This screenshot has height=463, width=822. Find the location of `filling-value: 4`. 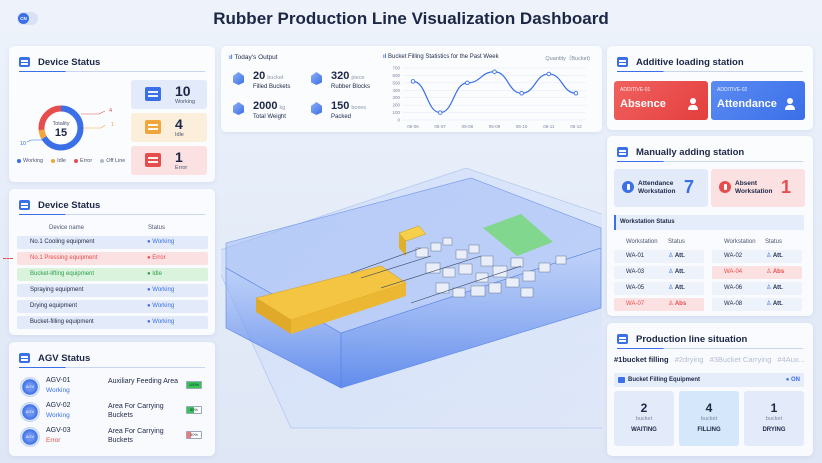

filling-value: 4 is located at coordinates (709, 408).